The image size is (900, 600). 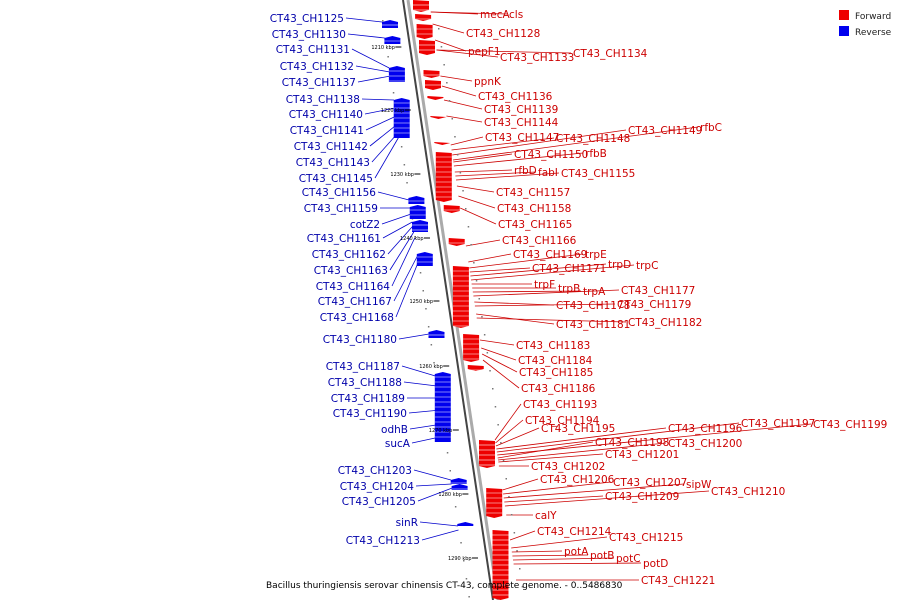 I want to click on forward-gene-label: mecA, so click(x=495, y=15).